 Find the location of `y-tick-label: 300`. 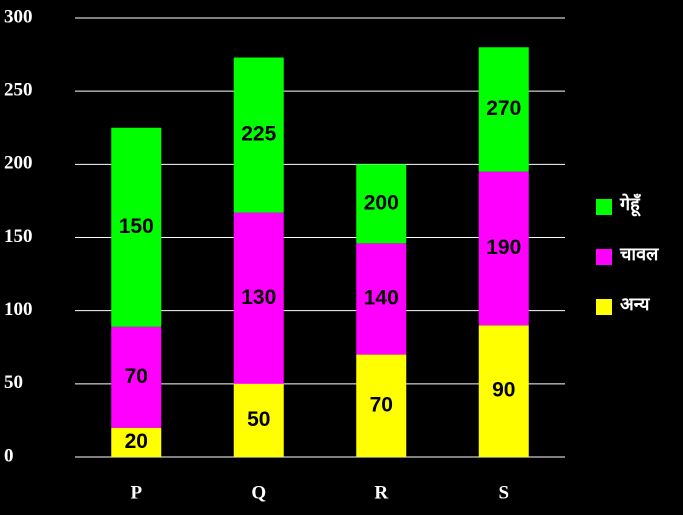

y-tick-label: 300 is located at coordinates (18, 16).